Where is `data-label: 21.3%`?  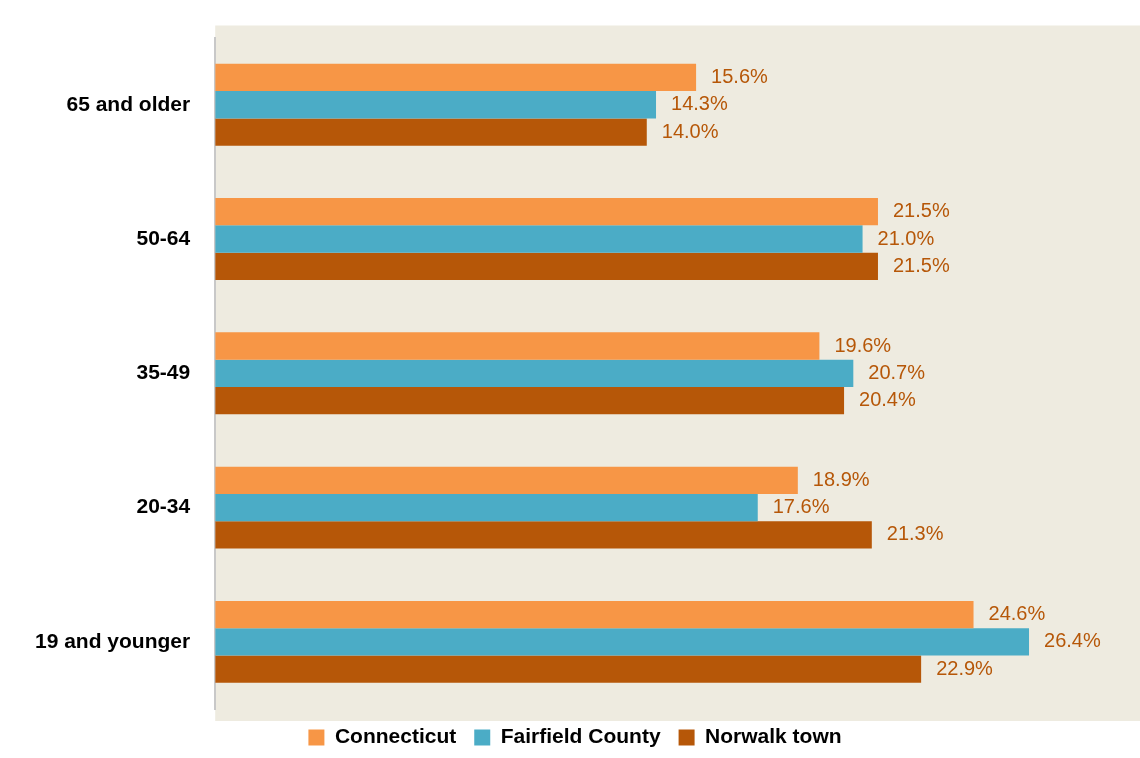
data-label: 21.3% is located at coordinates (915, 533).